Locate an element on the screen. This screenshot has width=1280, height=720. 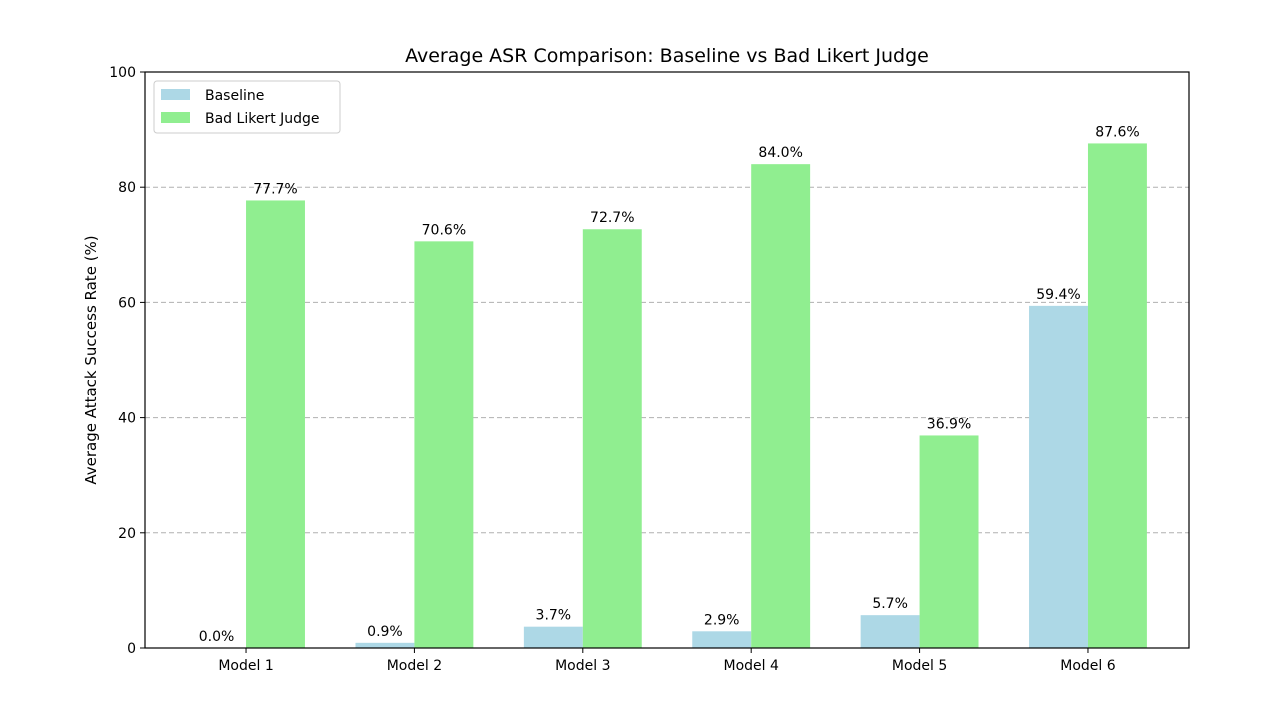
x-tick-label: Model 5 is located at coordinates (919, 666).